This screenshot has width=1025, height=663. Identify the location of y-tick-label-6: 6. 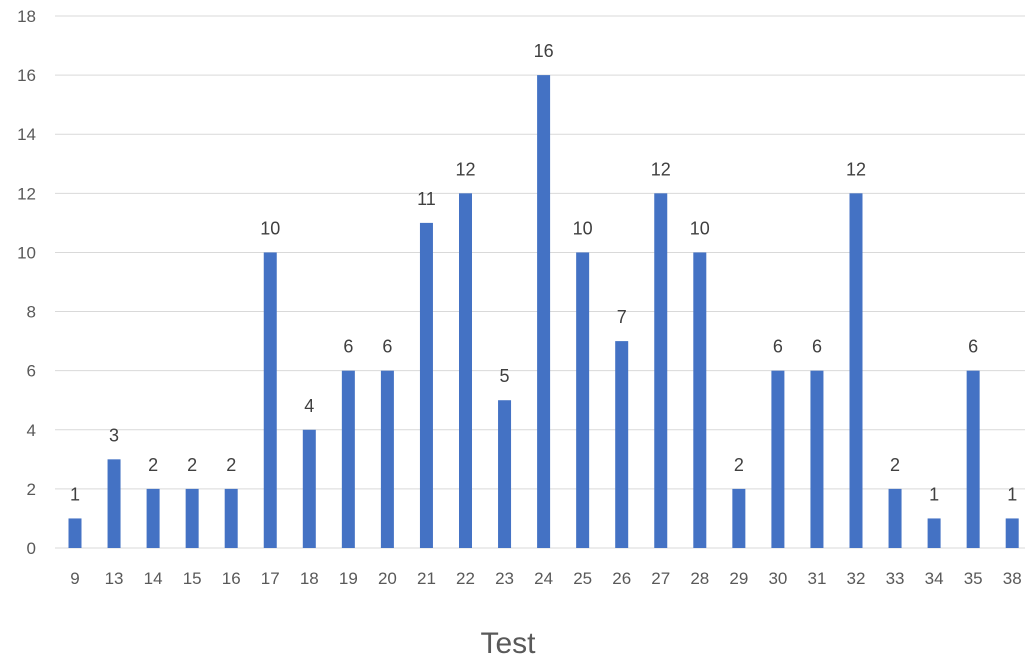
(31, 371).